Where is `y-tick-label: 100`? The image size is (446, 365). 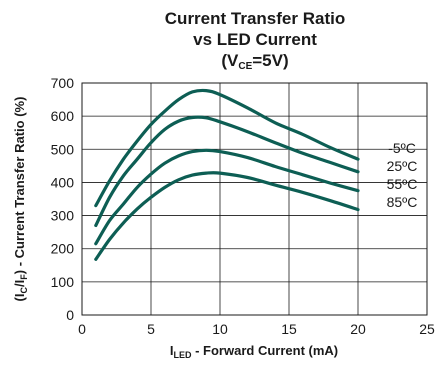 y-tick-label: 100 is located at coordinates (63, 282).